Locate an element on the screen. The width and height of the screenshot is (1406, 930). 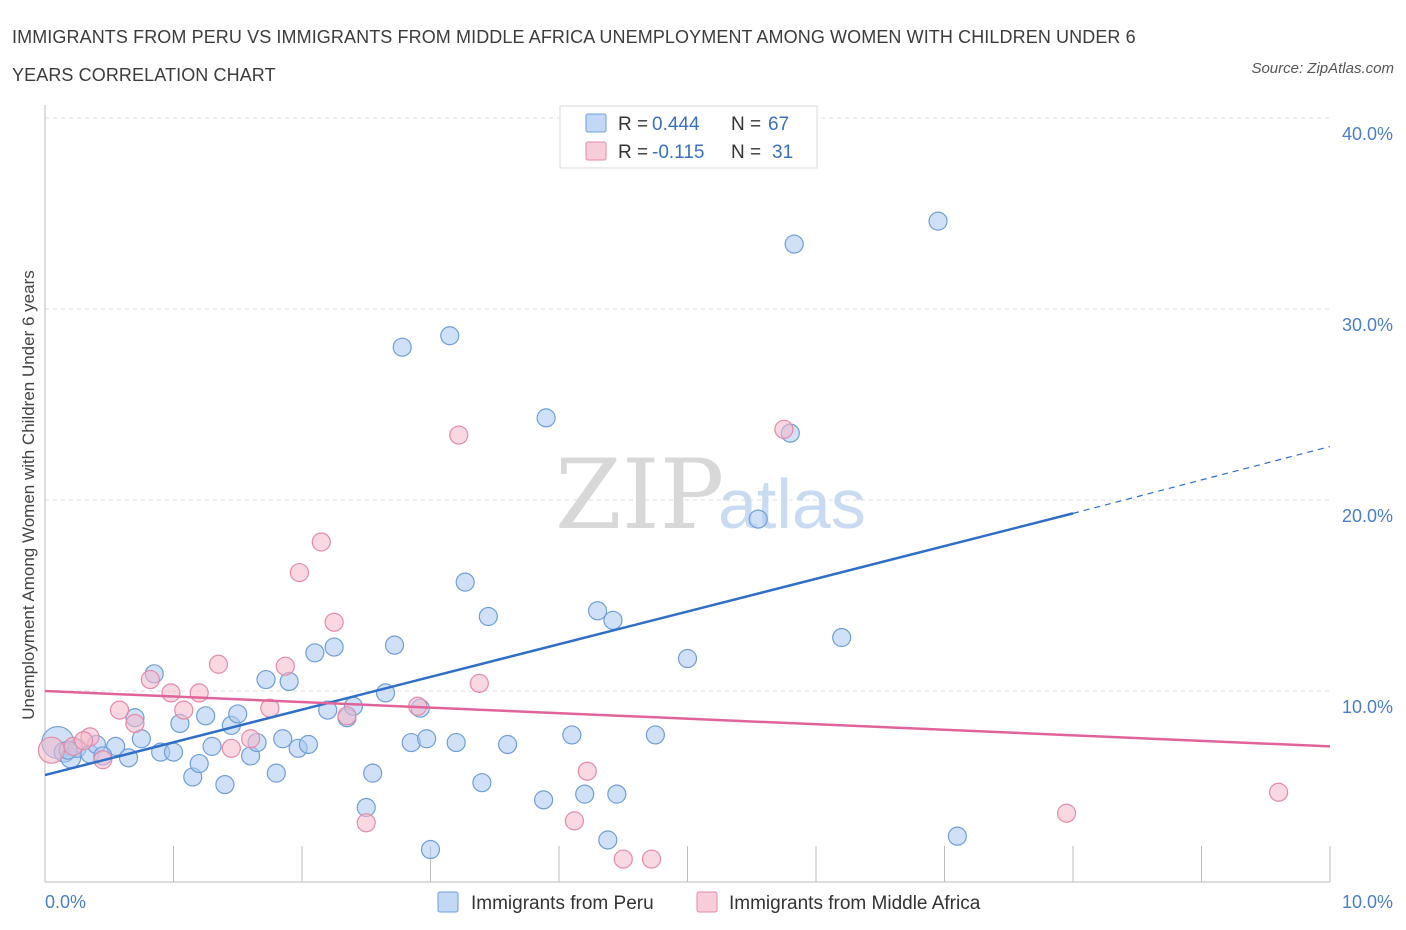
y-tick-label-2: 30.0% is located at coordinates (1367, 325).